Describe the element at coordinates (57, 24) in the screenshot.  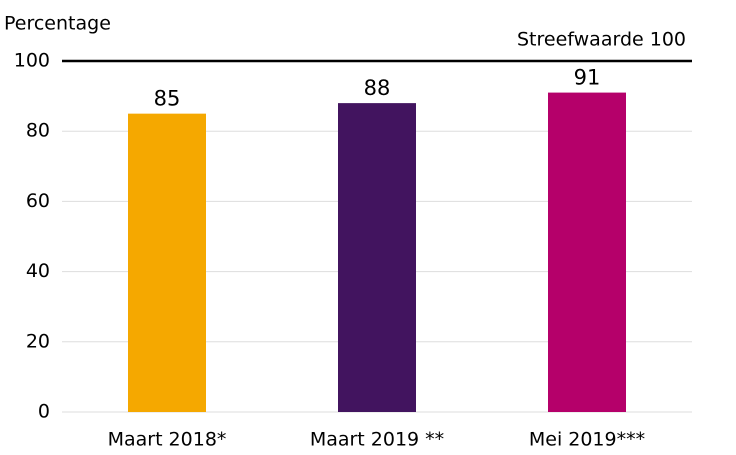
I see `y-axis-label: Percentage` at that location.